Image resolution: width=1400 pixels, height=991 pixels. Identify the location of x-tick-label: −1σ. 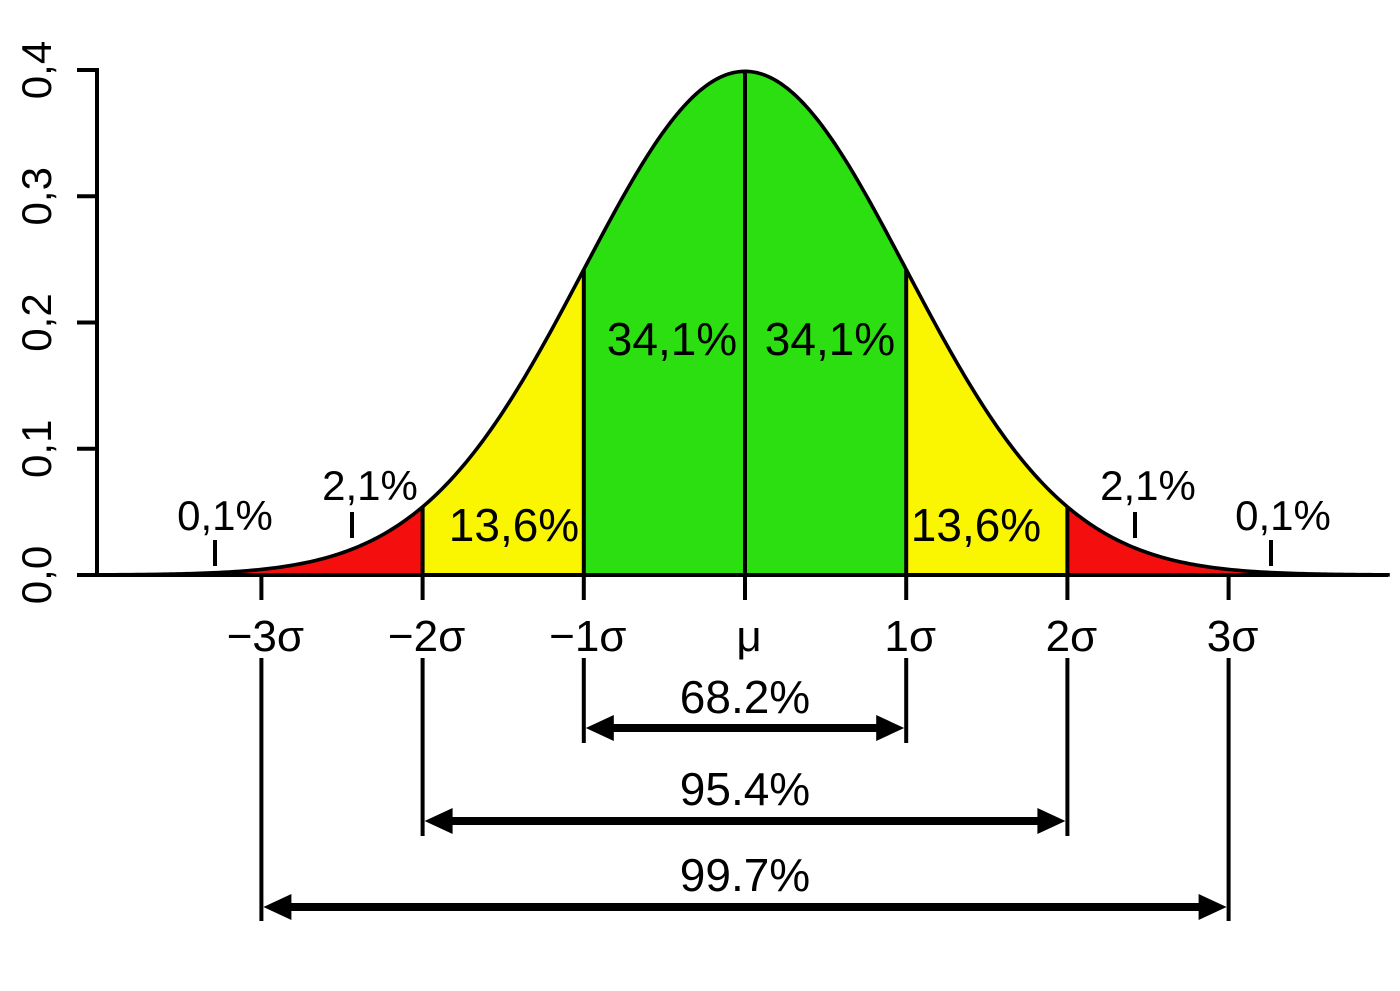
(587, 636).